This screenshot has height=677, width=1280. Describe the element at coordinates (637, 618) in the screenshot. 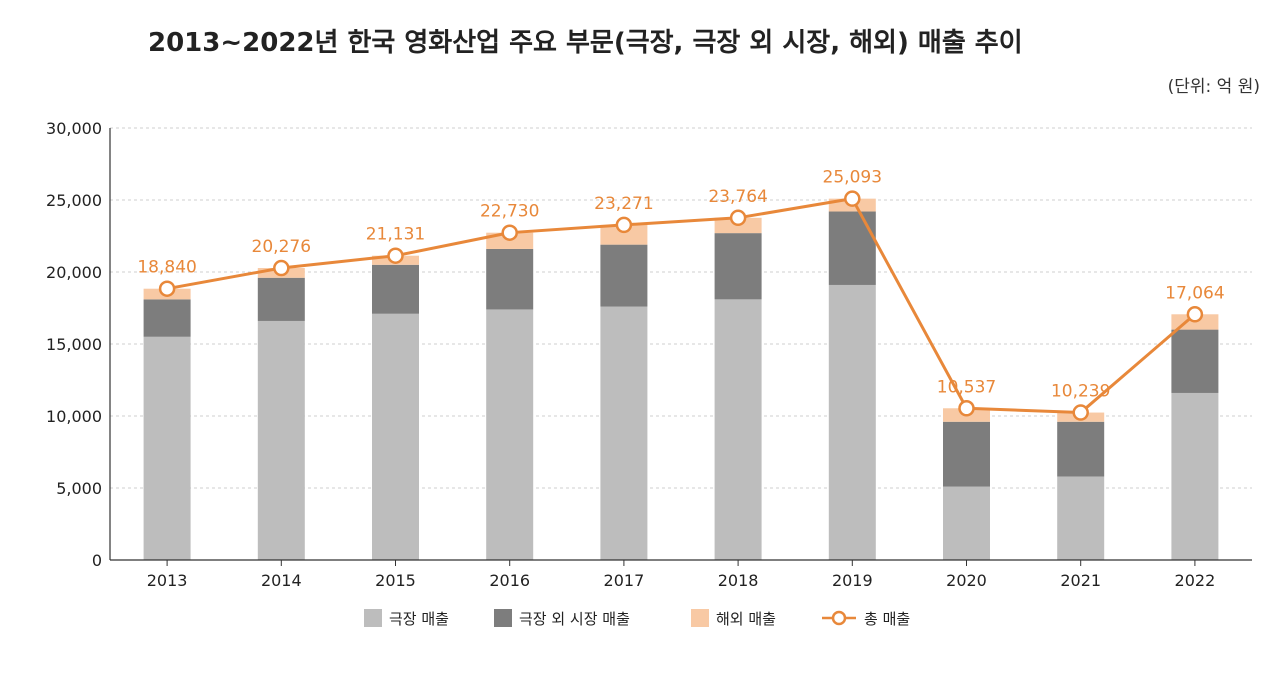

I see `legend-layer: 극장 매출 극장 외 시장 매출 해외 매출 총 매출` at that location.